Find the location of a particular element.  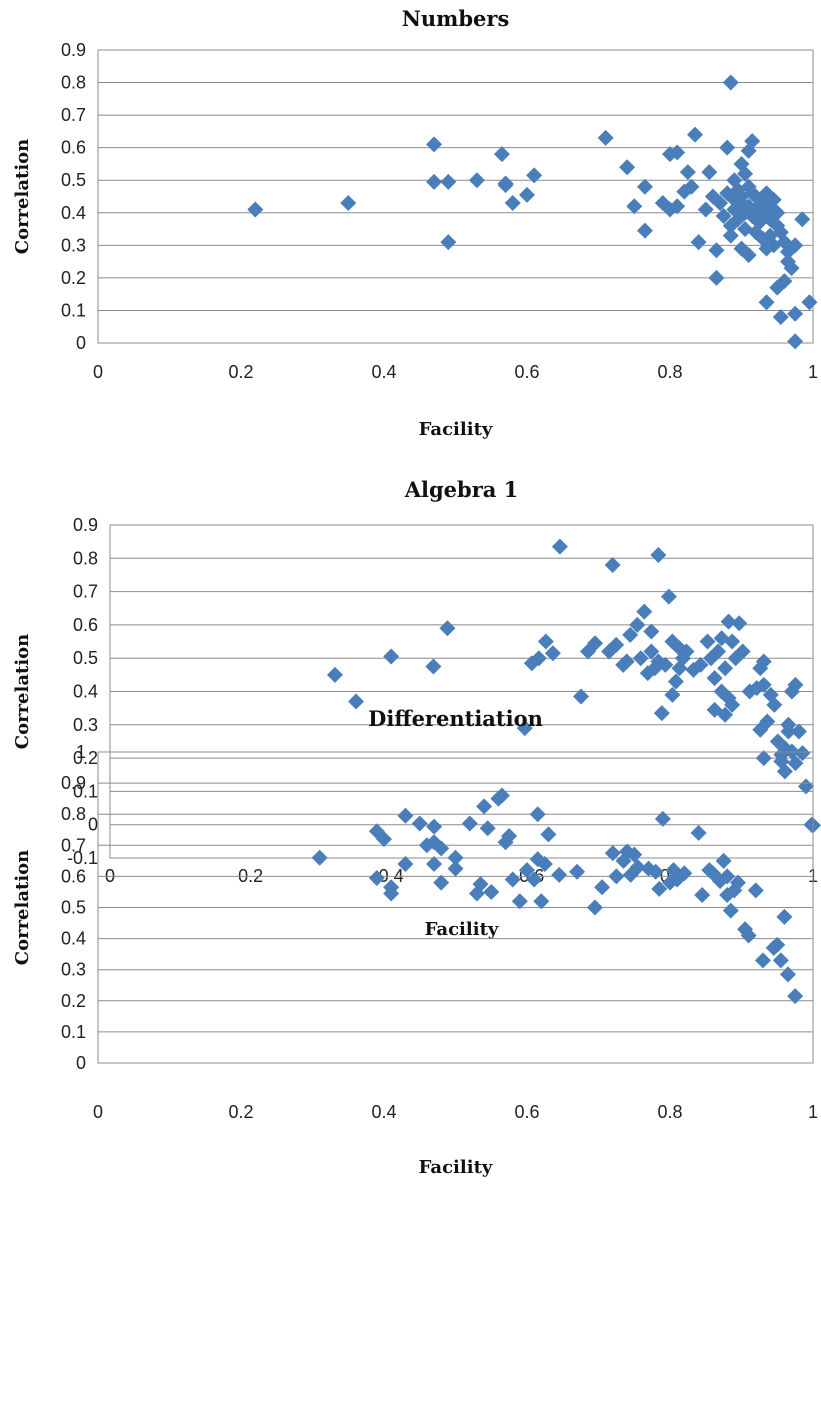

x-tick-label: 0.4 is located at coordinates (383, 372).